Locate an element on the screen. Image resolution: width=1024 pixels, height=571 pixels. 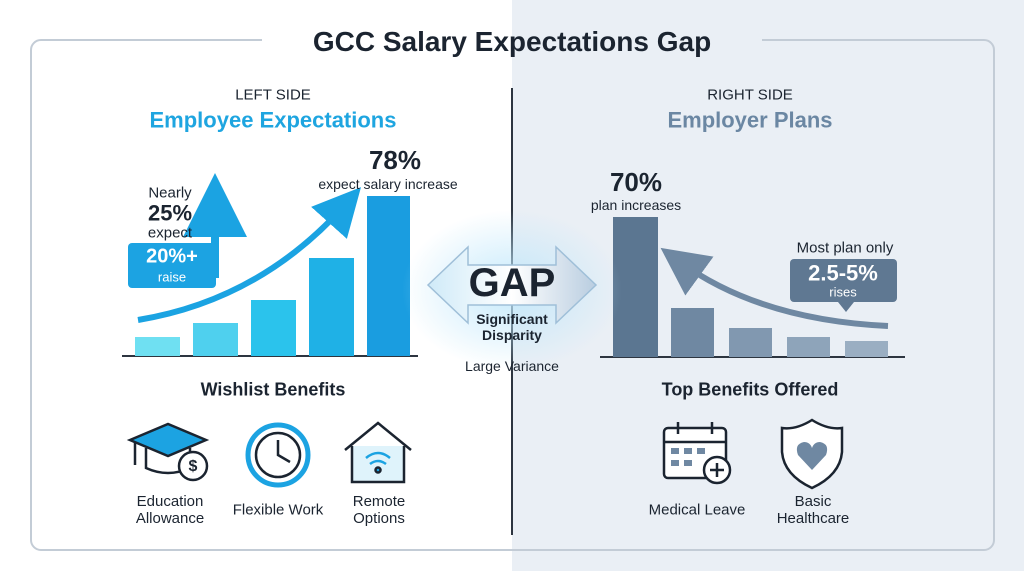
icon-calendar is located at coordinates (697, 453).